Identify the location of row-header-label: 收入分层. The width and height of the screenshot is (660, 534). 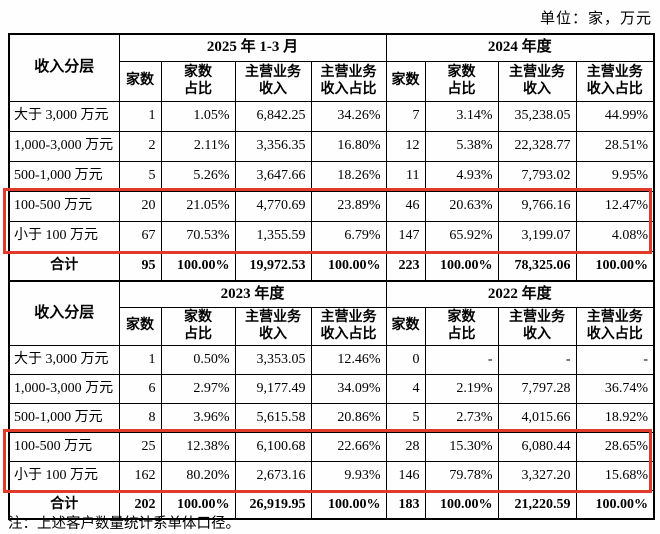
(64, 67).